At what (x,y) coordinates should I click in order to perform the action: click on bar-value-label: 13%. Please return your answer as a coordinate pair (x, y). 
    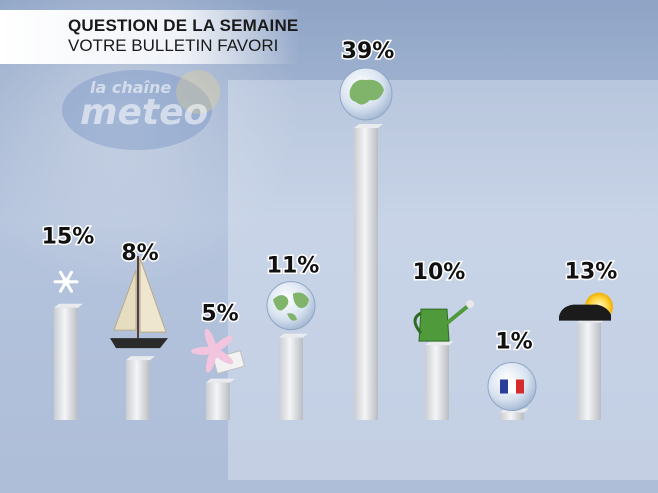
    Looking at the image, I should click on (591, 272).